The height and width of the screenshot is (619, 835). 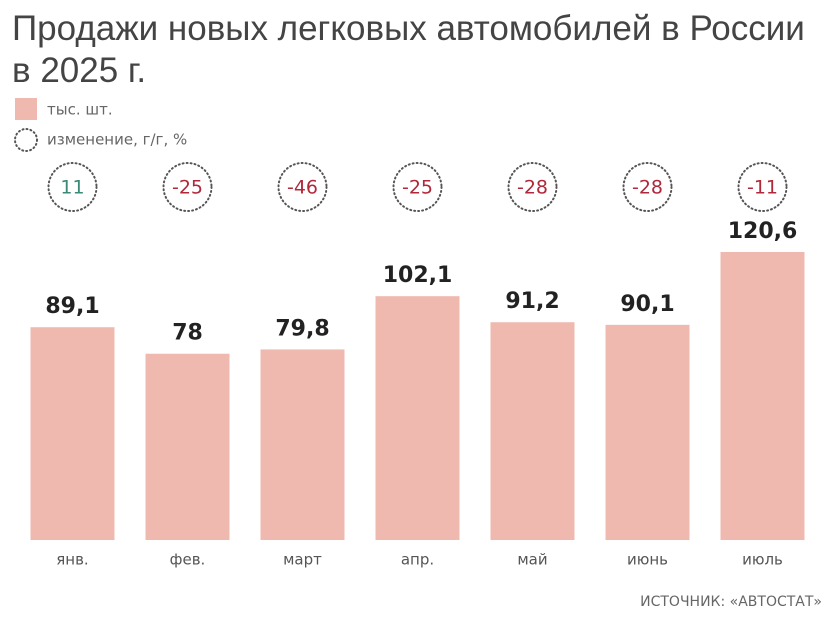 What do you see at coordinates (532, 560) in the screenshot?
I see `x-tick-label: май` at bounding box center [532, 560].